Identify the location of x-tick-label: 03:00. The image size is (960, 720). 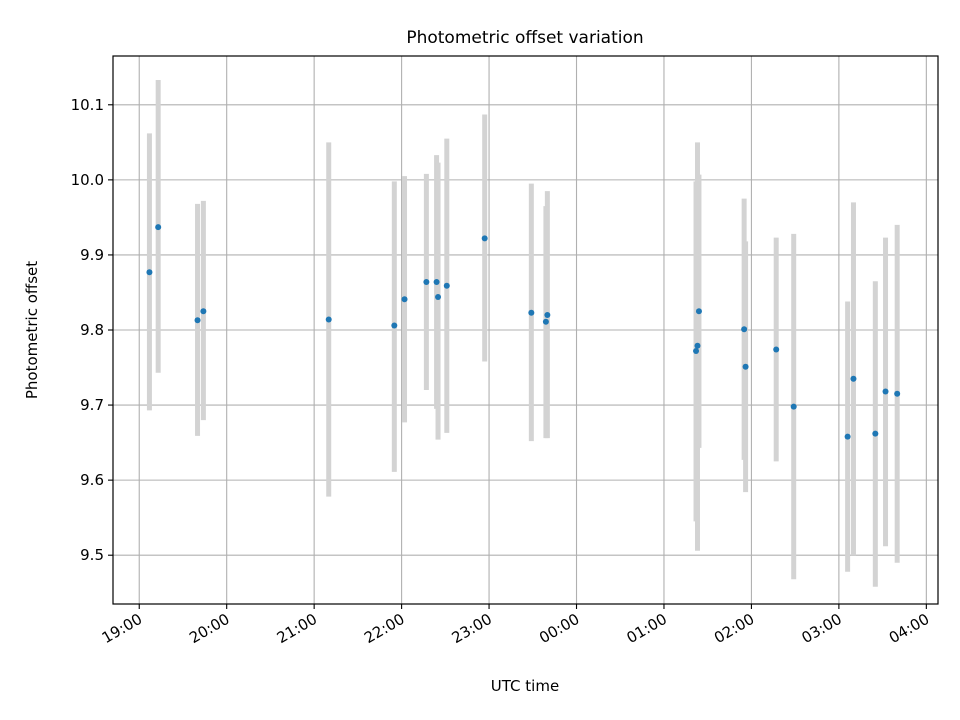
(821, 628).